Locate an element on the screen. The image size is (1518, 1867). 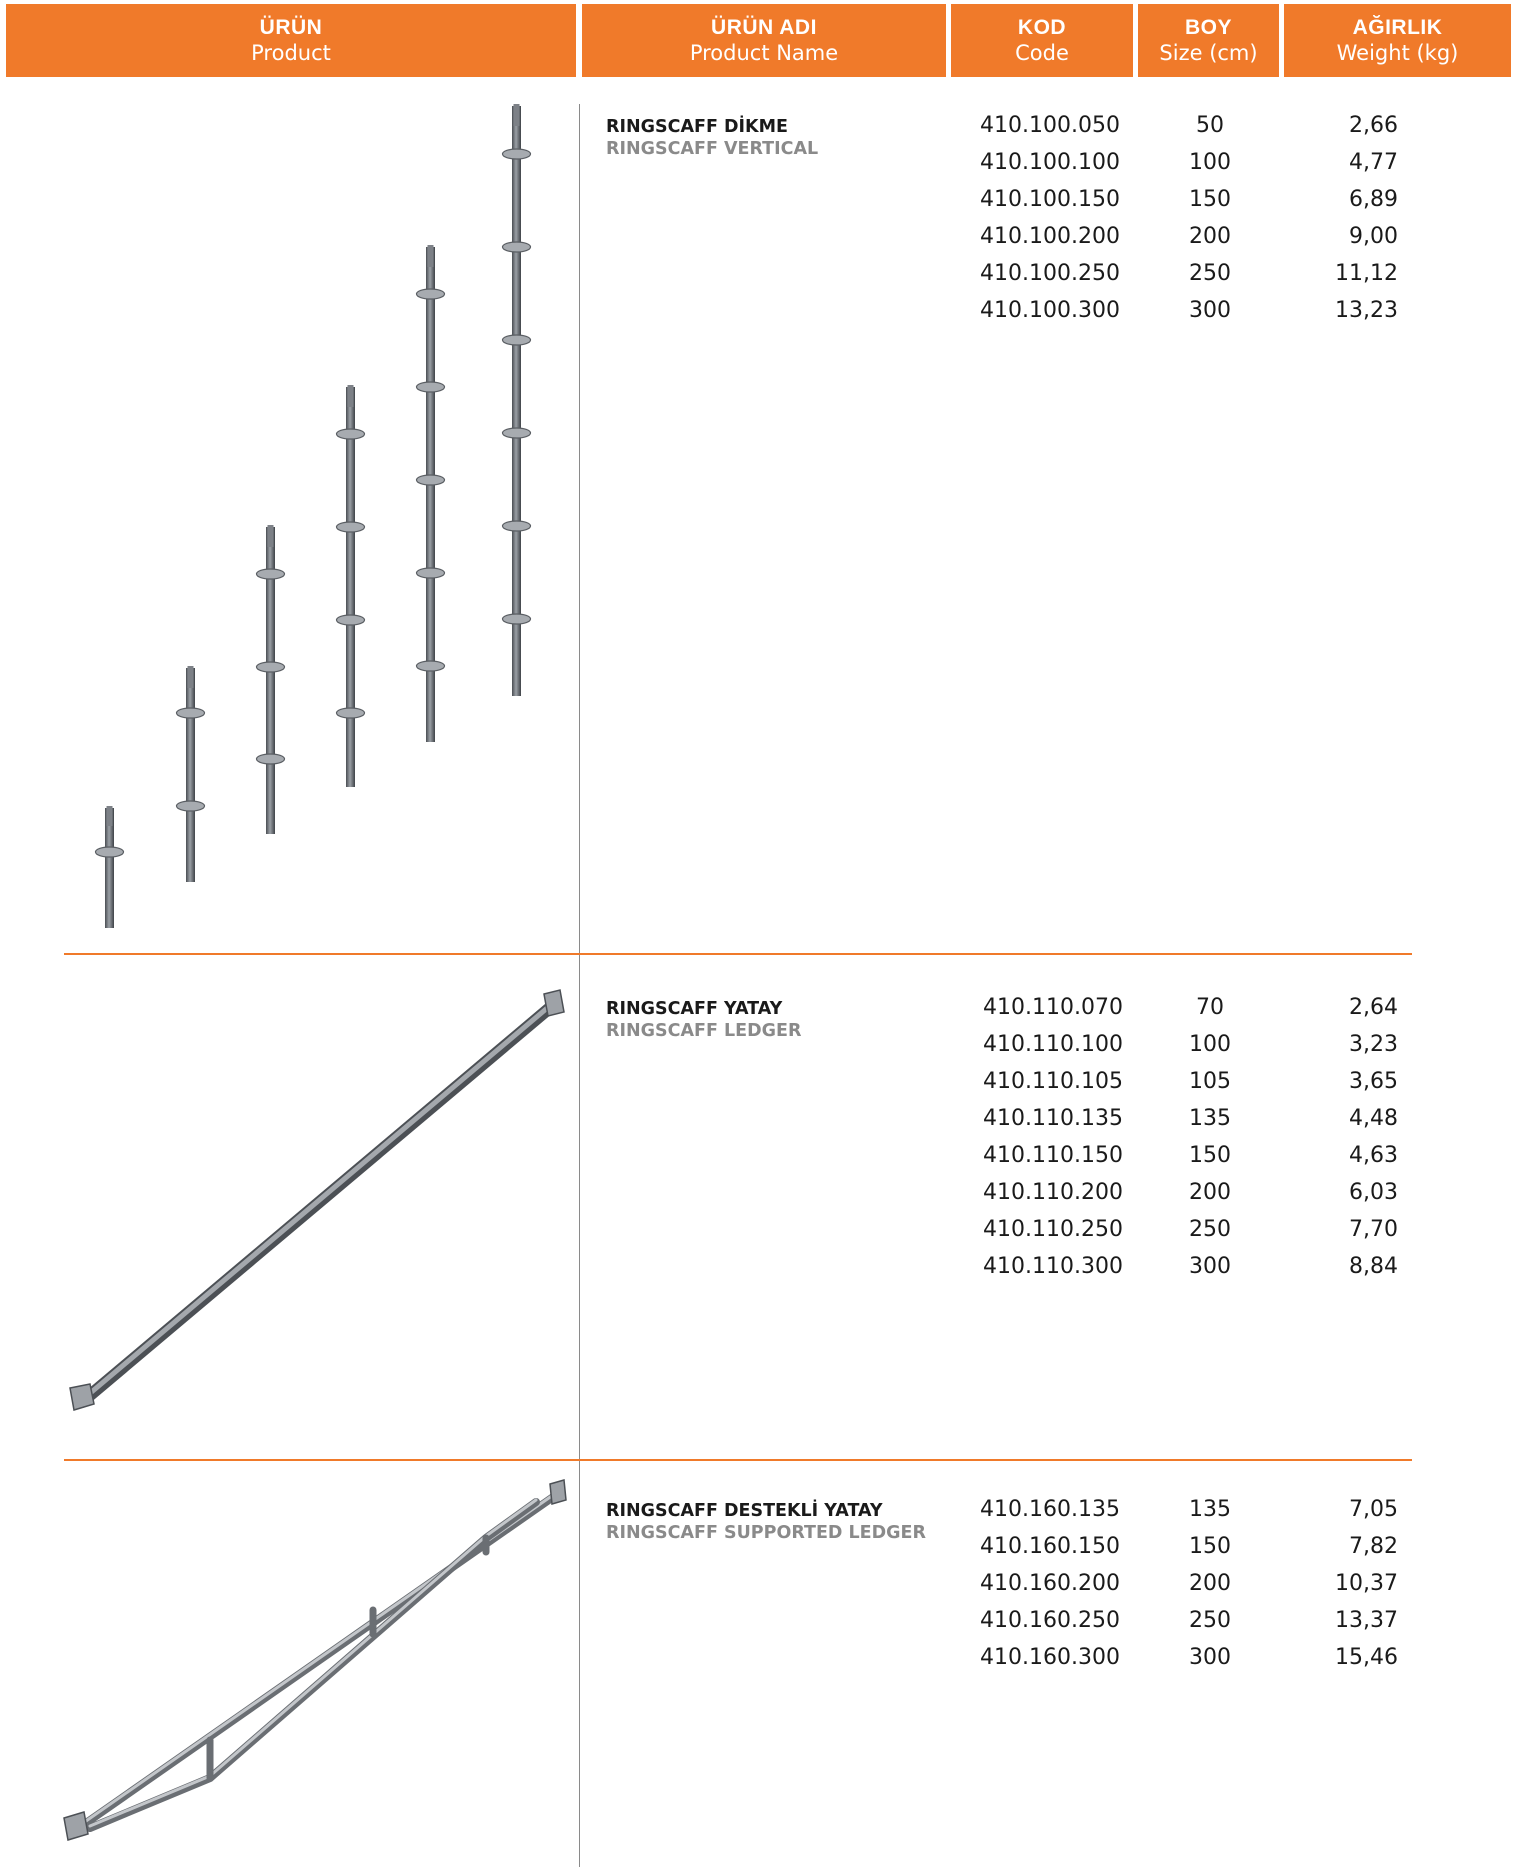
weight-cell: 13,23 is located at coordinates (1366, 310).